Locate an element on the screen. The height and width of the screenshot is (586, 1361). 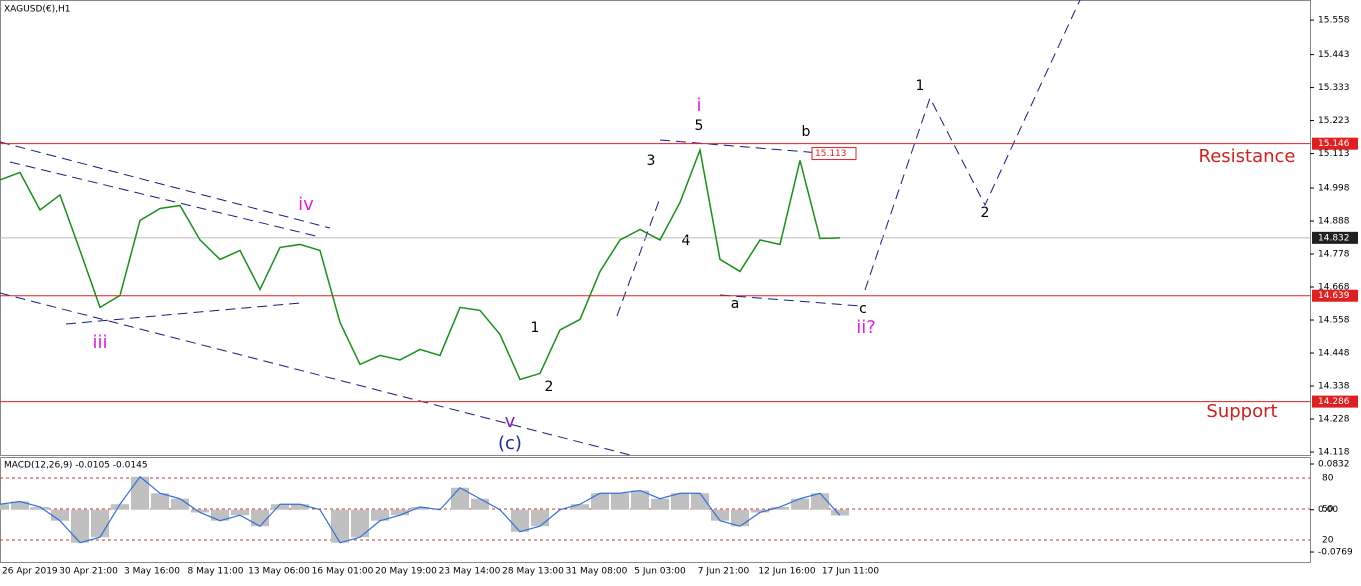
y-tick-label: 14.558 is located at coordinates (1334, 321).